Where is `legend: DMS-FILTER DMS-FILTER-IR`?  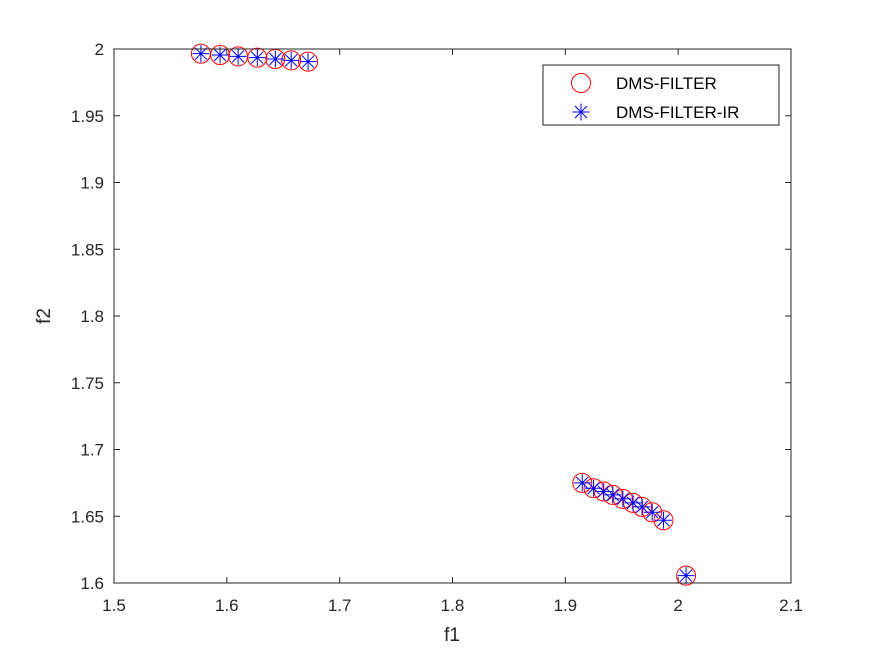 legend: DMS-FILTER DMS-FILTER-IR is located at coordinates (661, 95).